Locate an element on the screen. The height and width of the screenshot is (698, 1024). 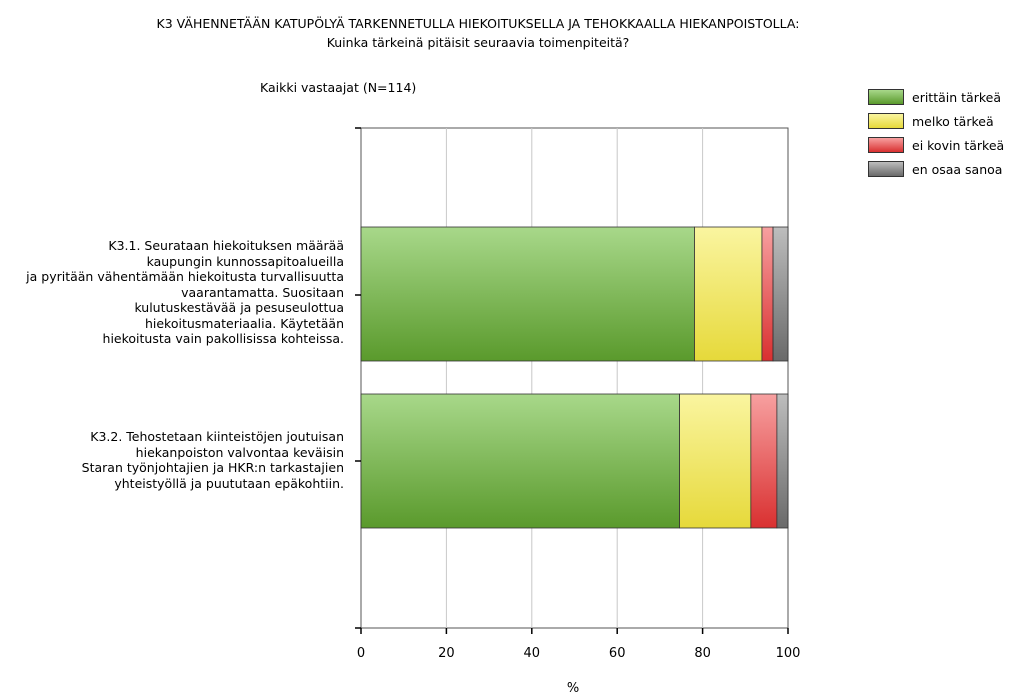
legend-item: erittäin tärkeä is located at coordinates (936, 97).